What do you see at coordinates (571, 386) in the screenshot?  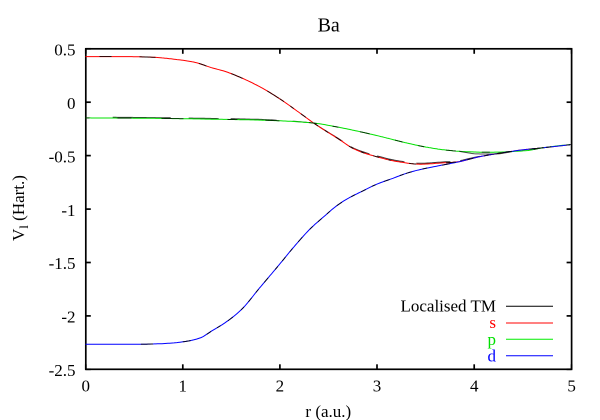 I see `svg-text: 5` at bounding box center [571, 386].